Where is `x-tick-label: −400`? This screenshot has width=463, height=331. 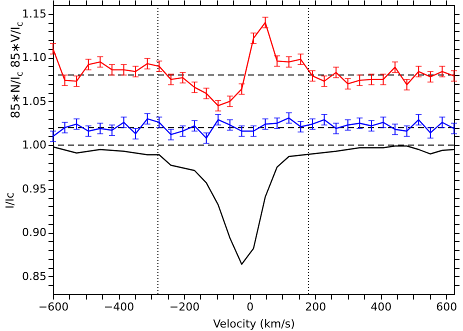
x-tick-label: −400 is located at coordinates (119, 307).